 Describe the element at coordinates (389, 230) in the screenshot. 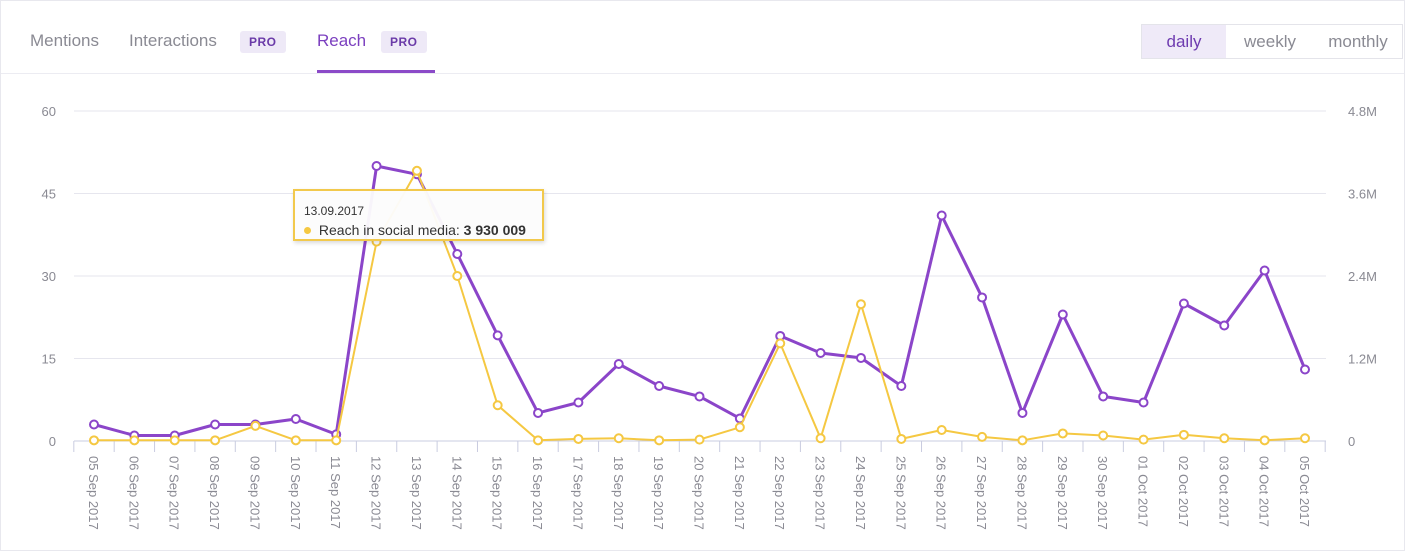

I see `tooltip-label: Reach in social media:` at that location.